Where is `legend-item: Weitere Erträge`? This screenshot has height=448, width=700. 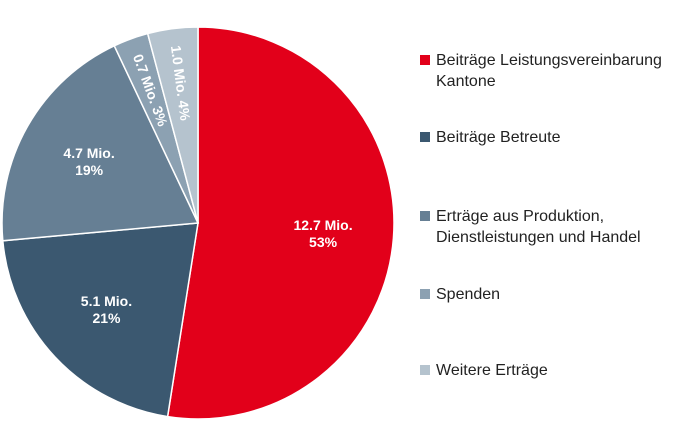 legend-item: Weitere Erträge is located at coordinates (558, 370).